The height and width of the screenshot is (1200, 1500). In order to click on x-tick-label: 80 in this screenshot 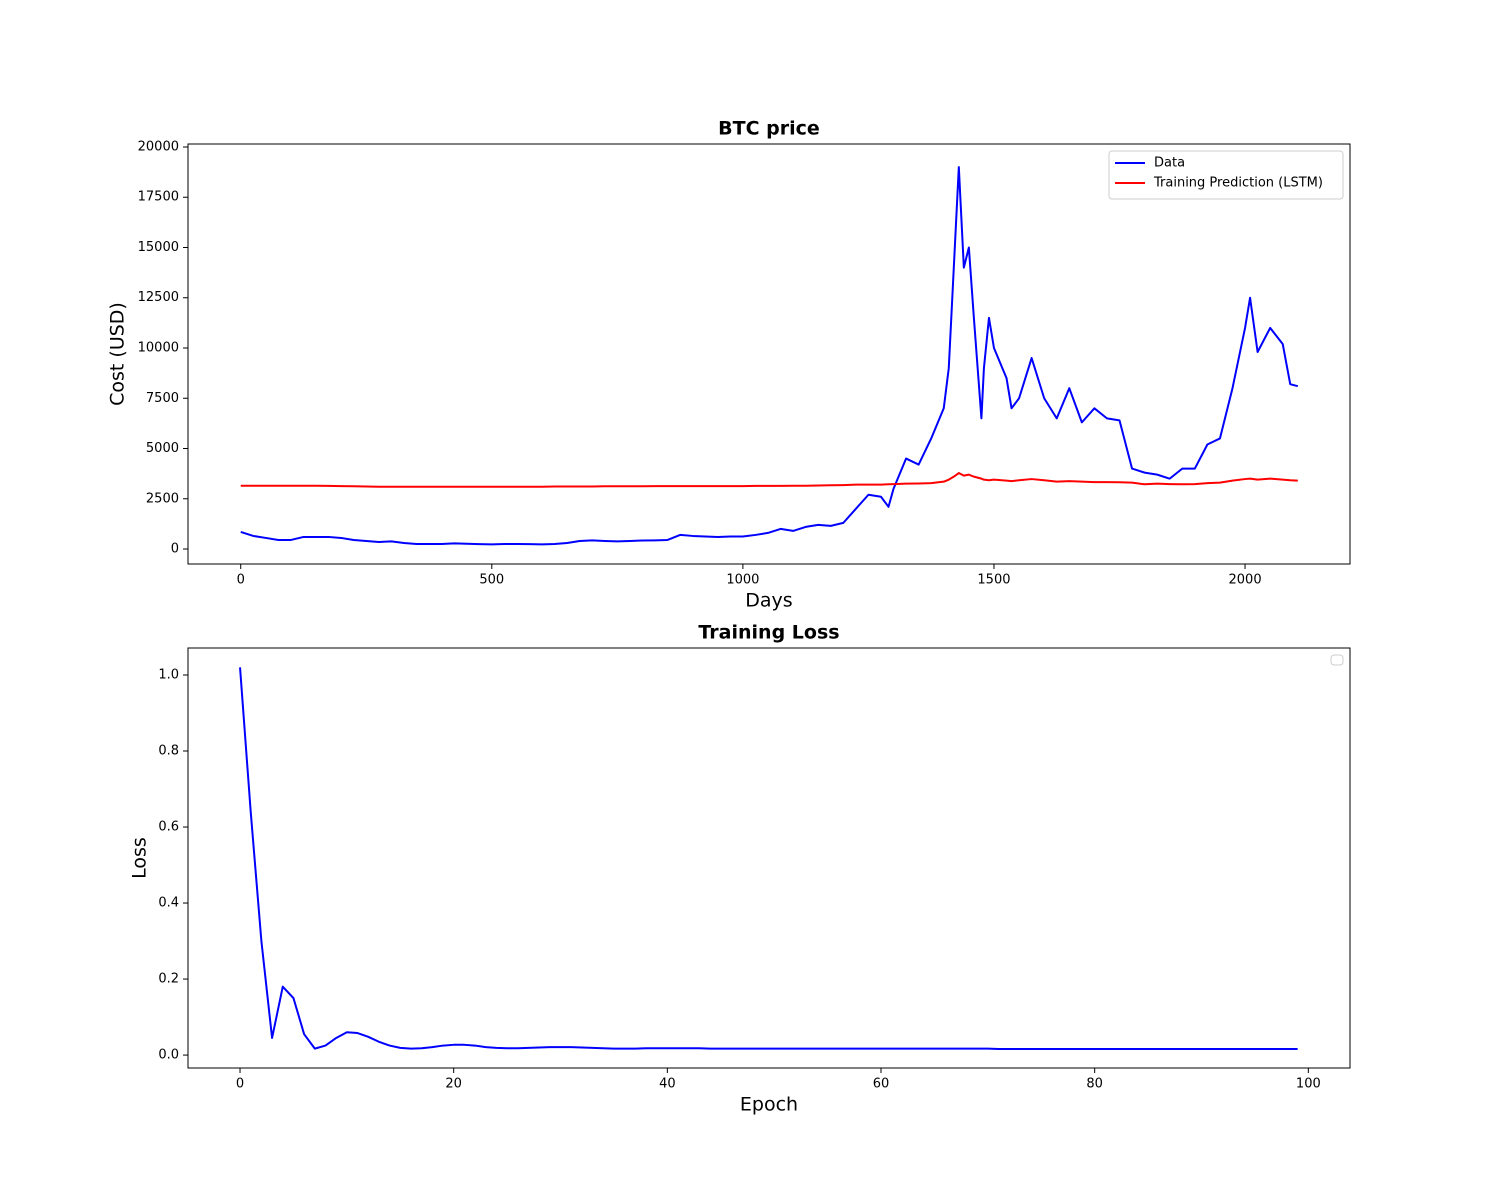, I will do `click(1094, 1084)`.